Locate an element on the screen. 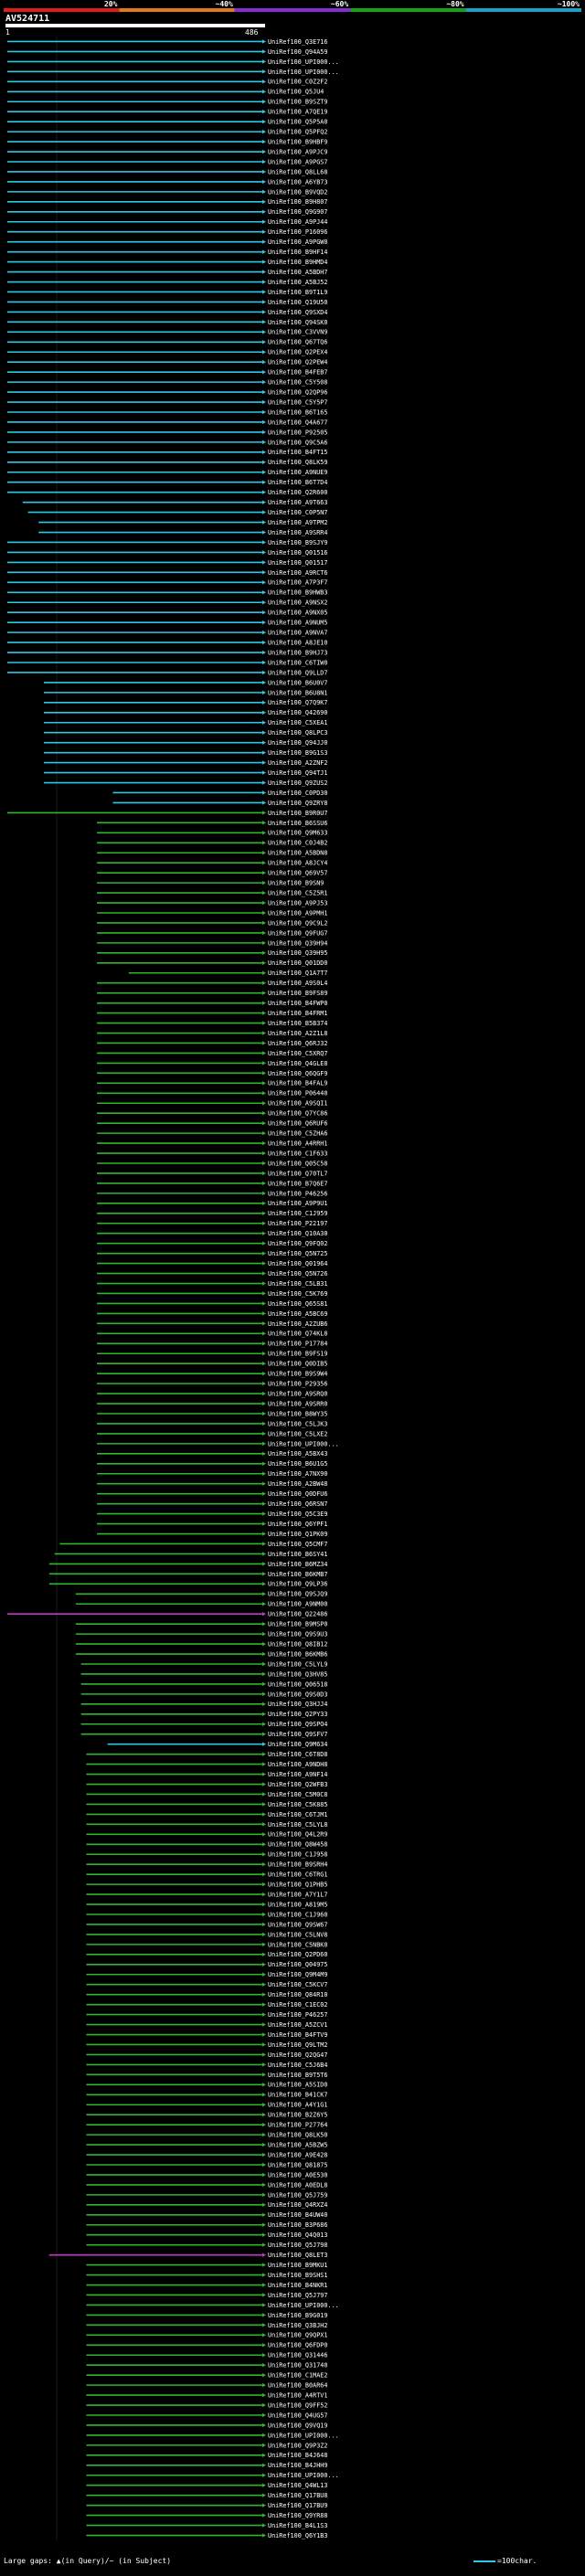 This screenshot has width=585, height=2576. hit-label: UniRef100_Q70TL7 is located at coordinates (298, 1173).